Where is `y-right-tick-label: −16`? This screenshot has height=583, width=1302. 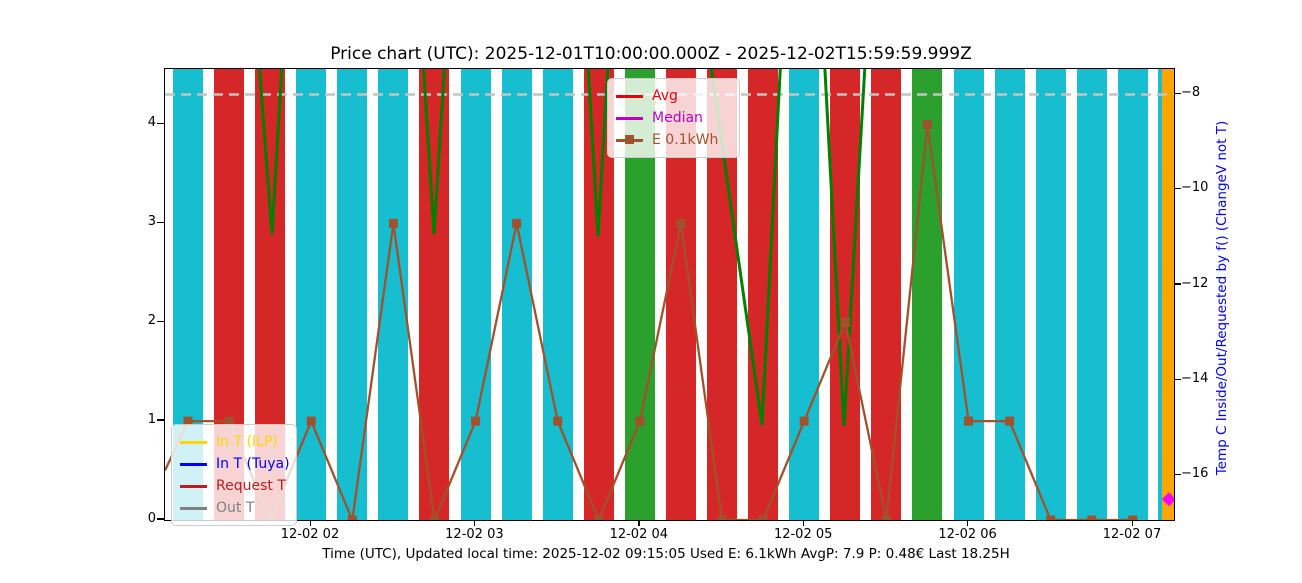
y-right-tick-label: −16 is located at coordinates (1195, 473).